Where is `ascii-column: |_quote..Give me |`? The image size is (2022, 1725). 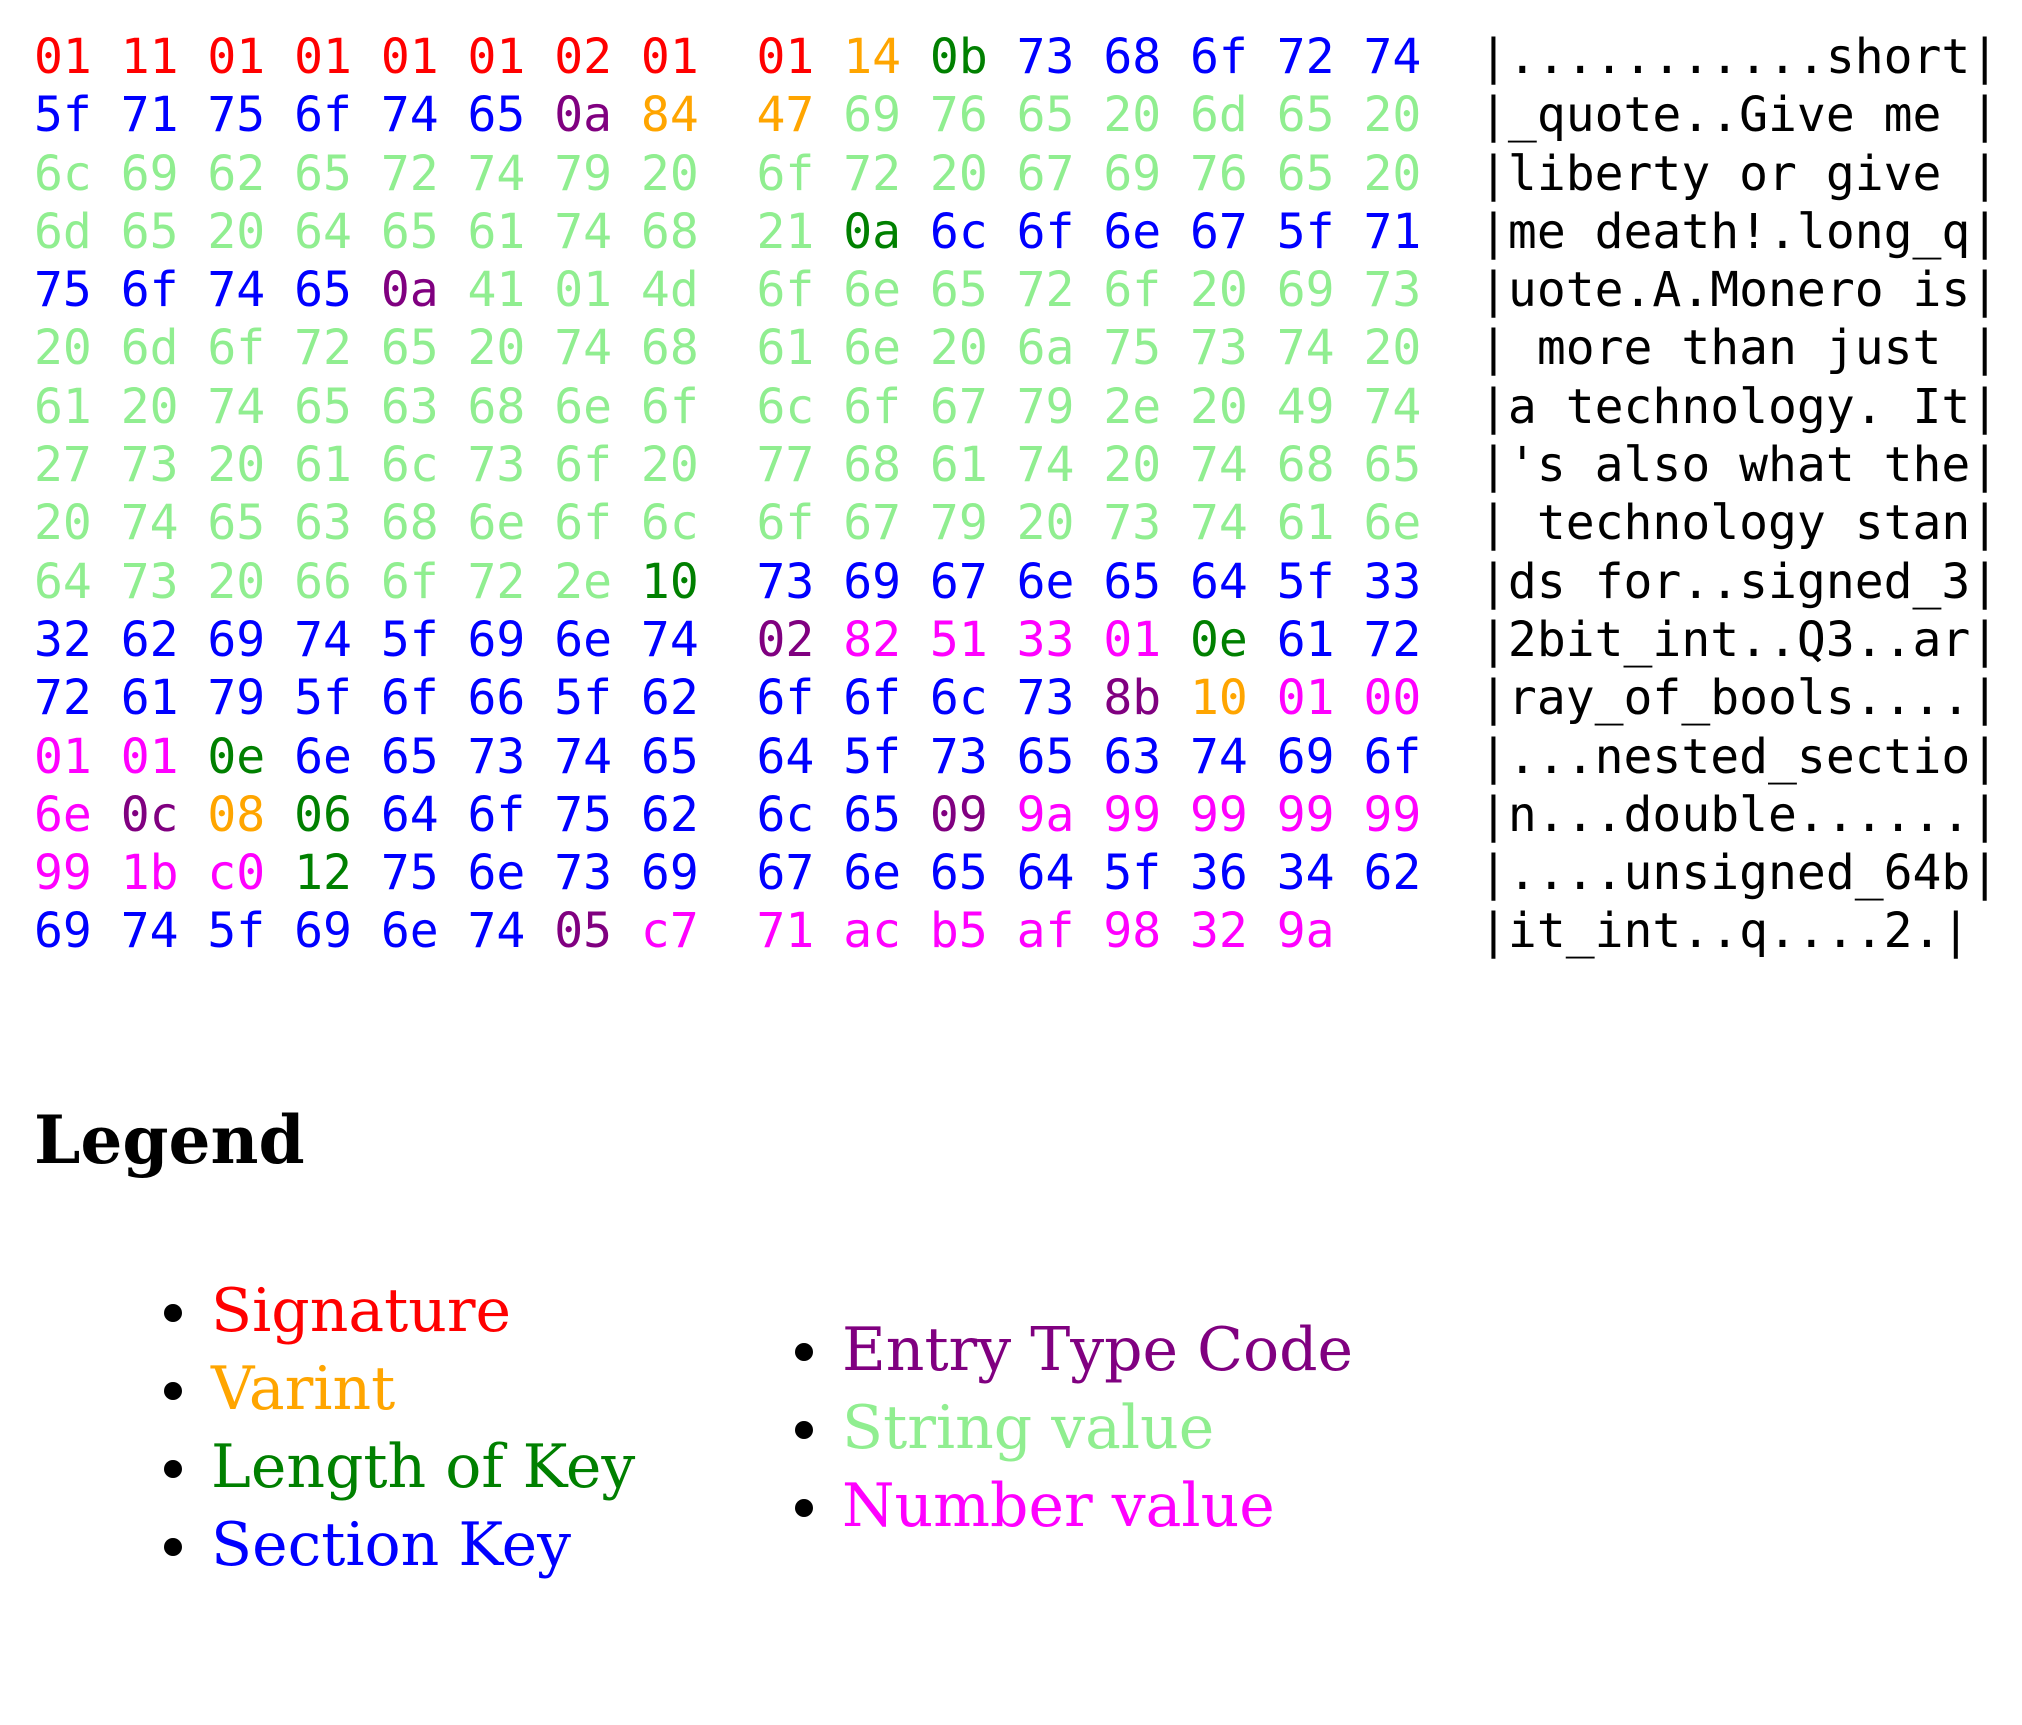
ascii-column: |_quote..Give me | is located at coordinates (1739, 115).